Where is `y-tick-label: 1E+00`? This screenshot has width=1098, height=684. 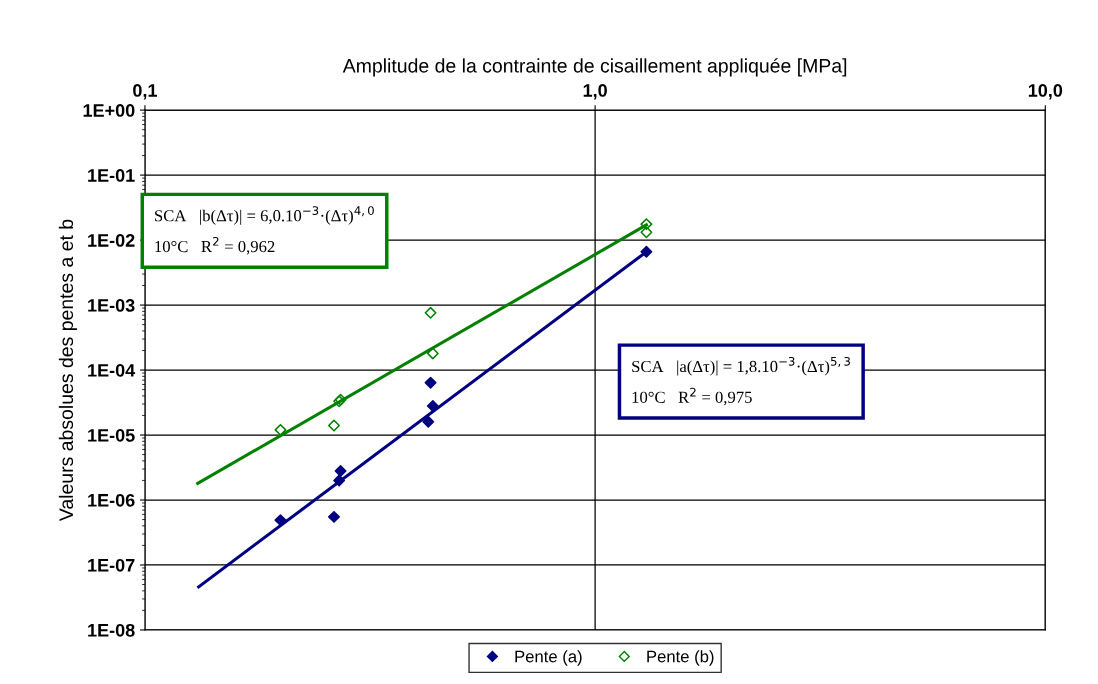 y-tick-label: 1E+00 is located at coordinates (109, 110).